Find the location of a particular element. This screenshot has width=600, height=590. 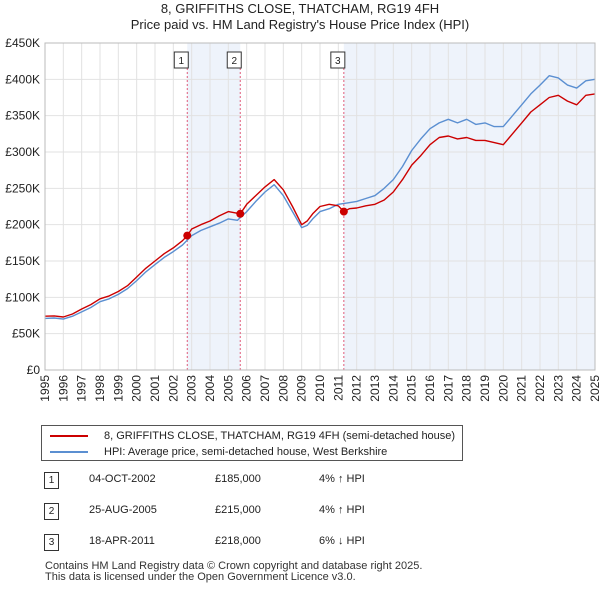

sale-row: 2 25-AUG-2005 £215,000 4% ↑ HPI is located at coordinates (291, 512).